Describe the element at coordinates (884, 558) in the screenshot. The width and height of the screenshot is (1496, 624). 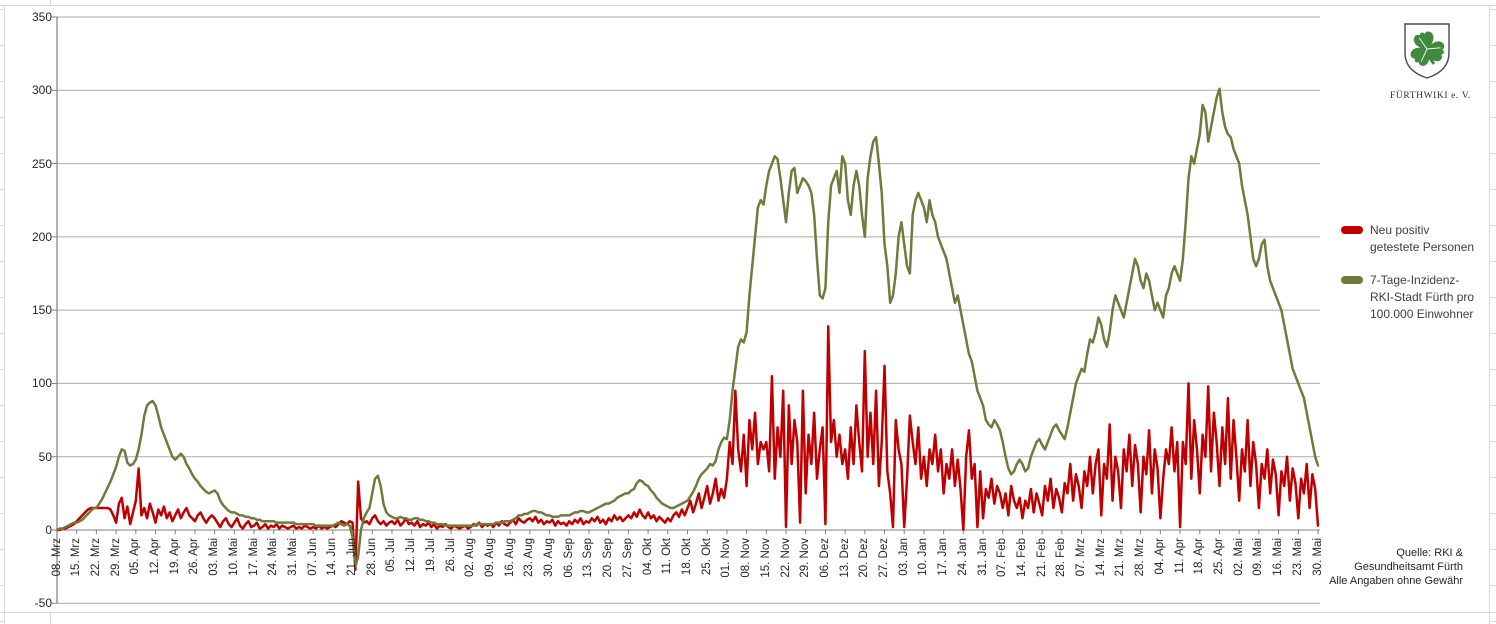
I see `x-axis-tick-label: 27. Dez` at that location.